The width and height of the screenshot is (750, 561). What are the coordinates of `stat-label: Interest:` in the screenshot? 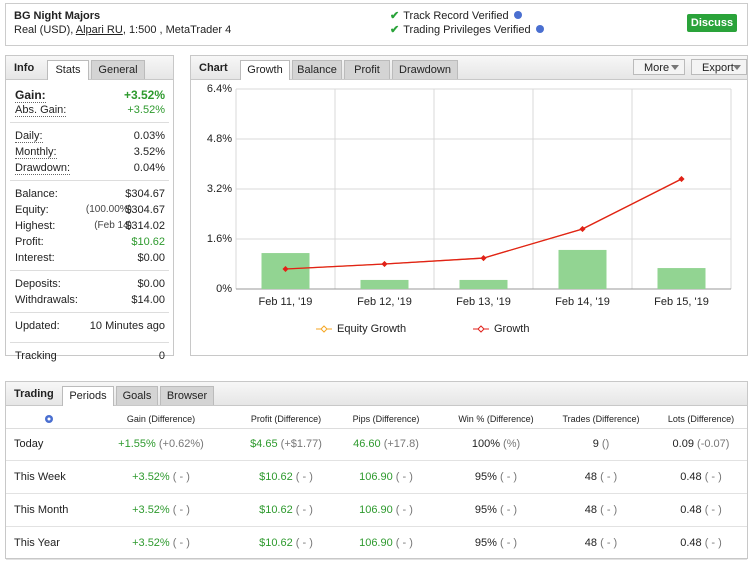 It's located at (35, 258).